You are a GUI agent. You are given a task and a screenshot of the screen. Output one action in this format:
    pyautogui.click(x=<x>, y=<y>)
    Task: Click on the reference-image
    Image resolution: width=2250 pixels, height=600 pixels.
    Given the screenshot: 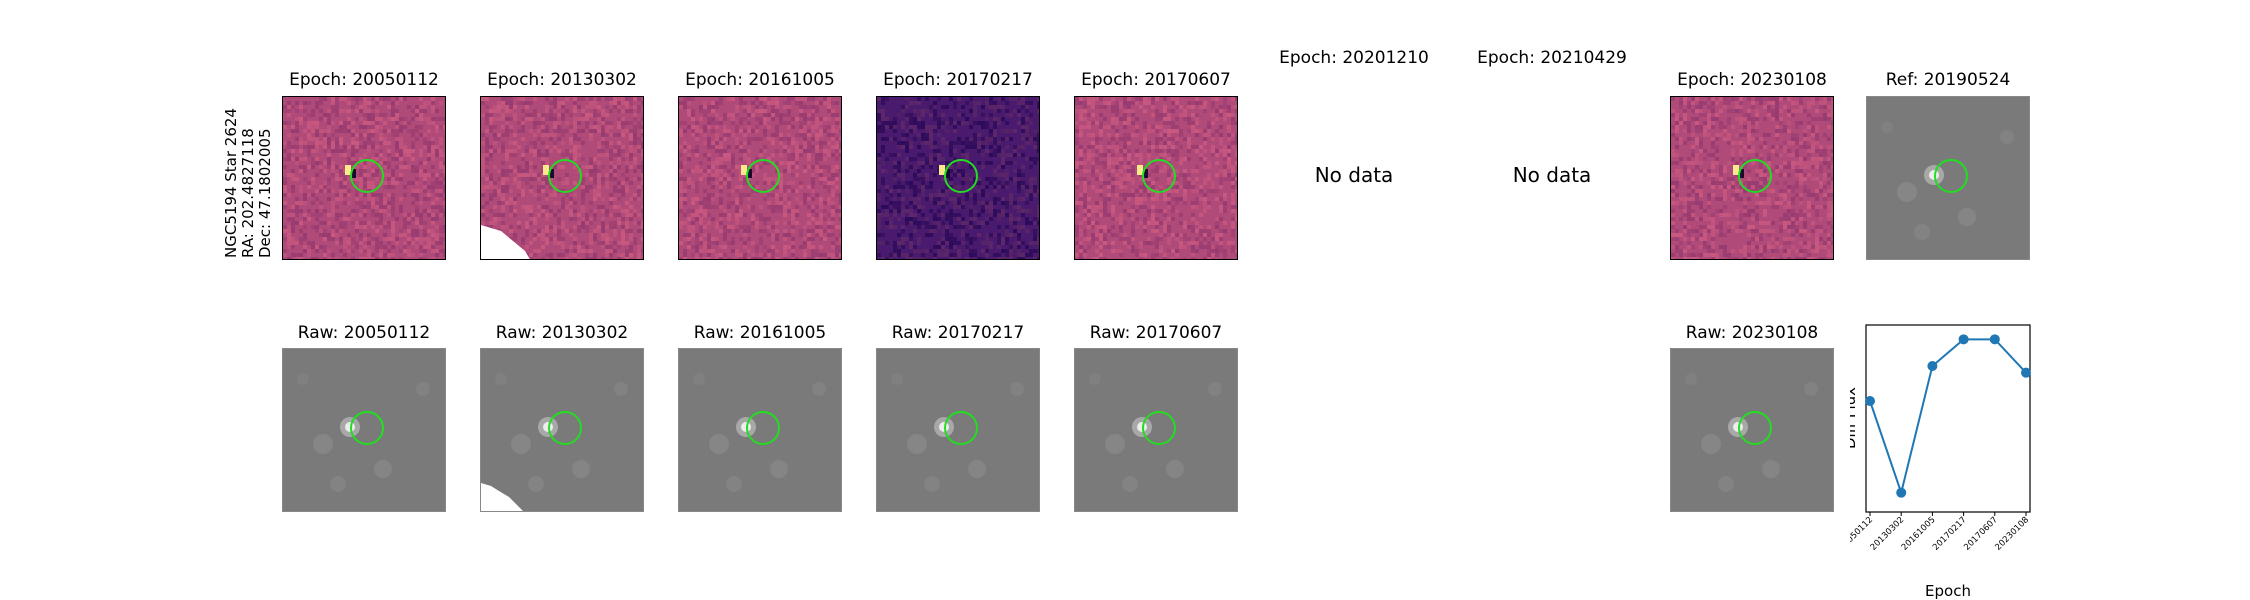 What is the action you would take?
    pyautogui.click(x=1948, y=178)
    